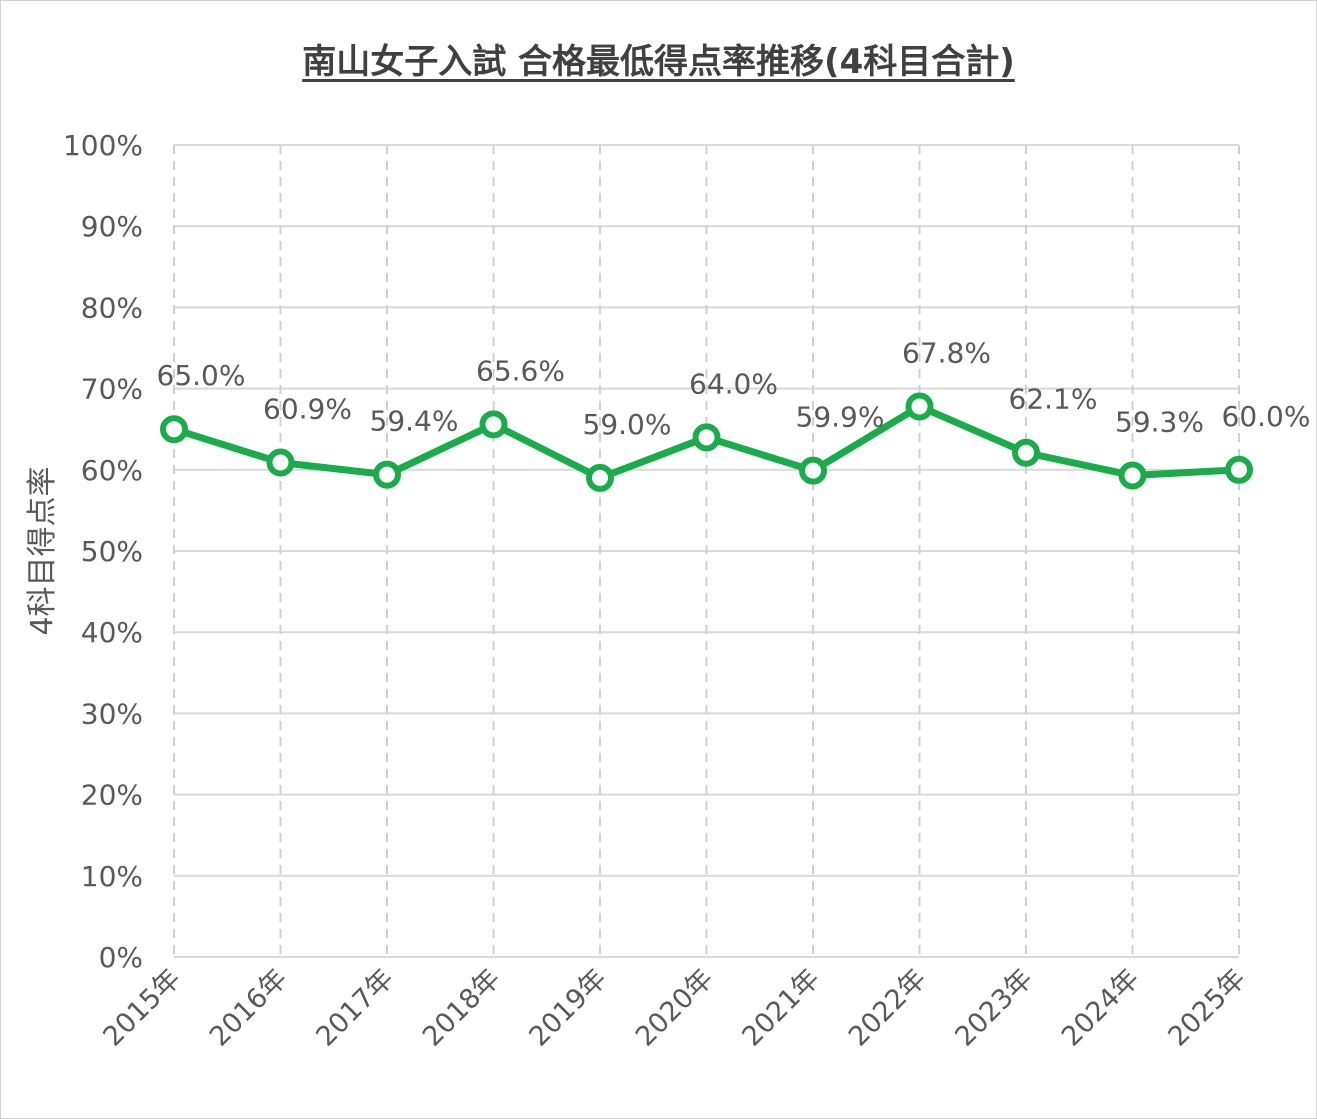 Image resolution: width=1317 pixels, height=1119 pixels. What do you see at coordinates (112, 632) in the screenshot?
I see `y-tick-label: 40%` at bounding box center [112, 632].